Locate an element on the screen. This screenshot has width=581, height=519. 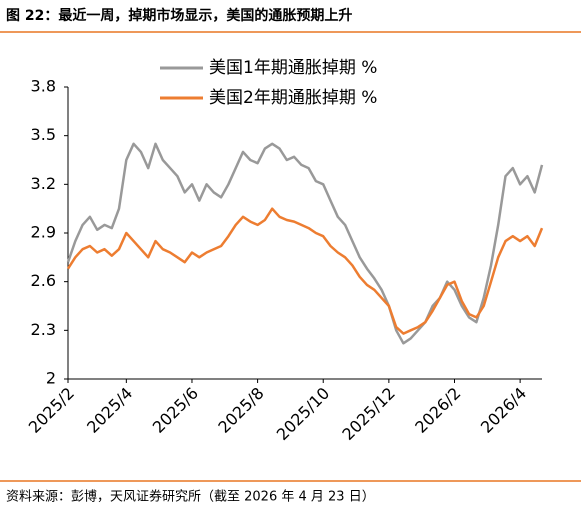
y-tick-label: 3.2 is located at coordinates (43, 183).